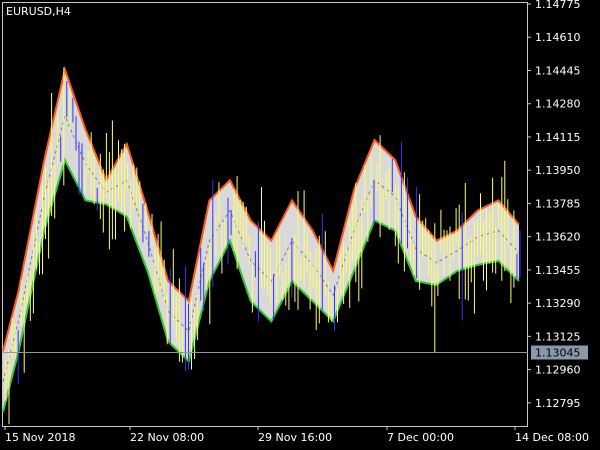 The width and height of the screenshot is (600, 450). I want to click on time-tick-label: 14 Dec 08:00, so click(552, 437).